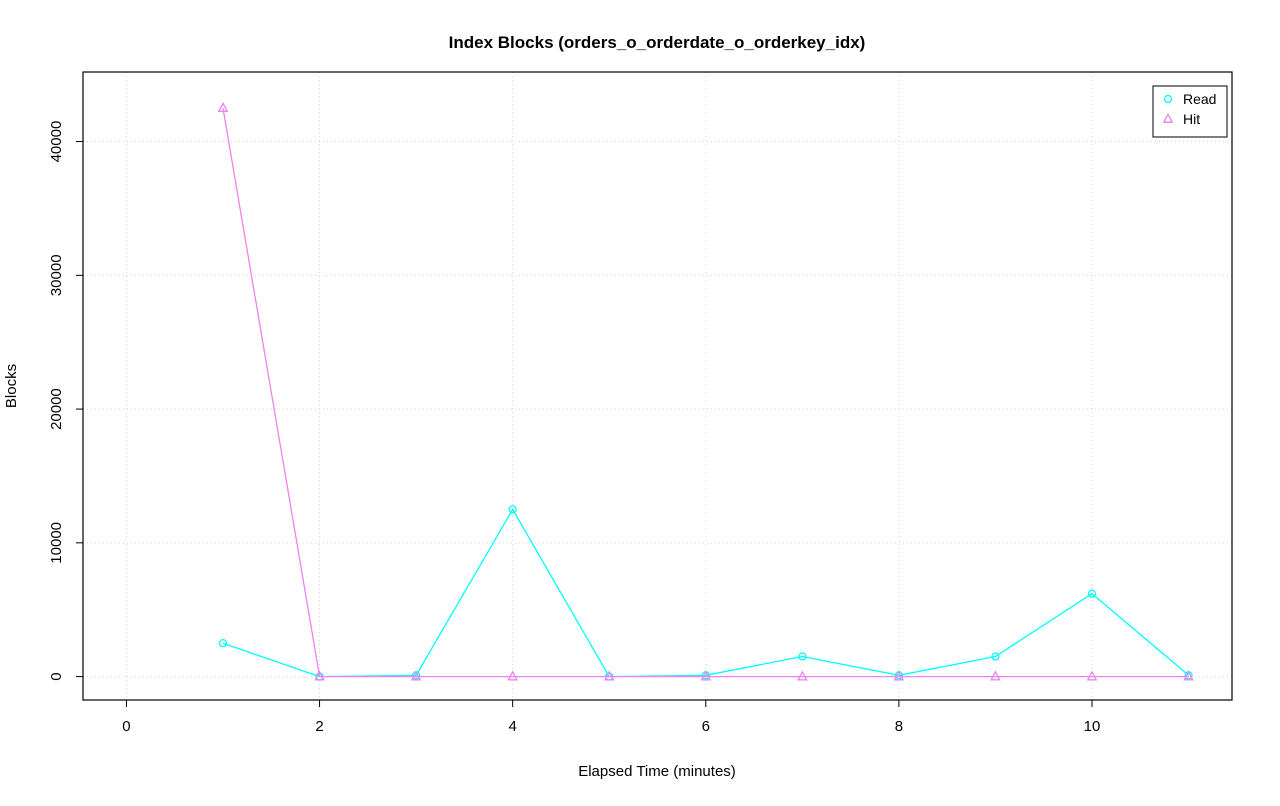 This screenshot has height=806, width=1280. Describe the element at coordinates (1191, 119) in the screenshot. I see `legend-label-hit: Hit` at that location.